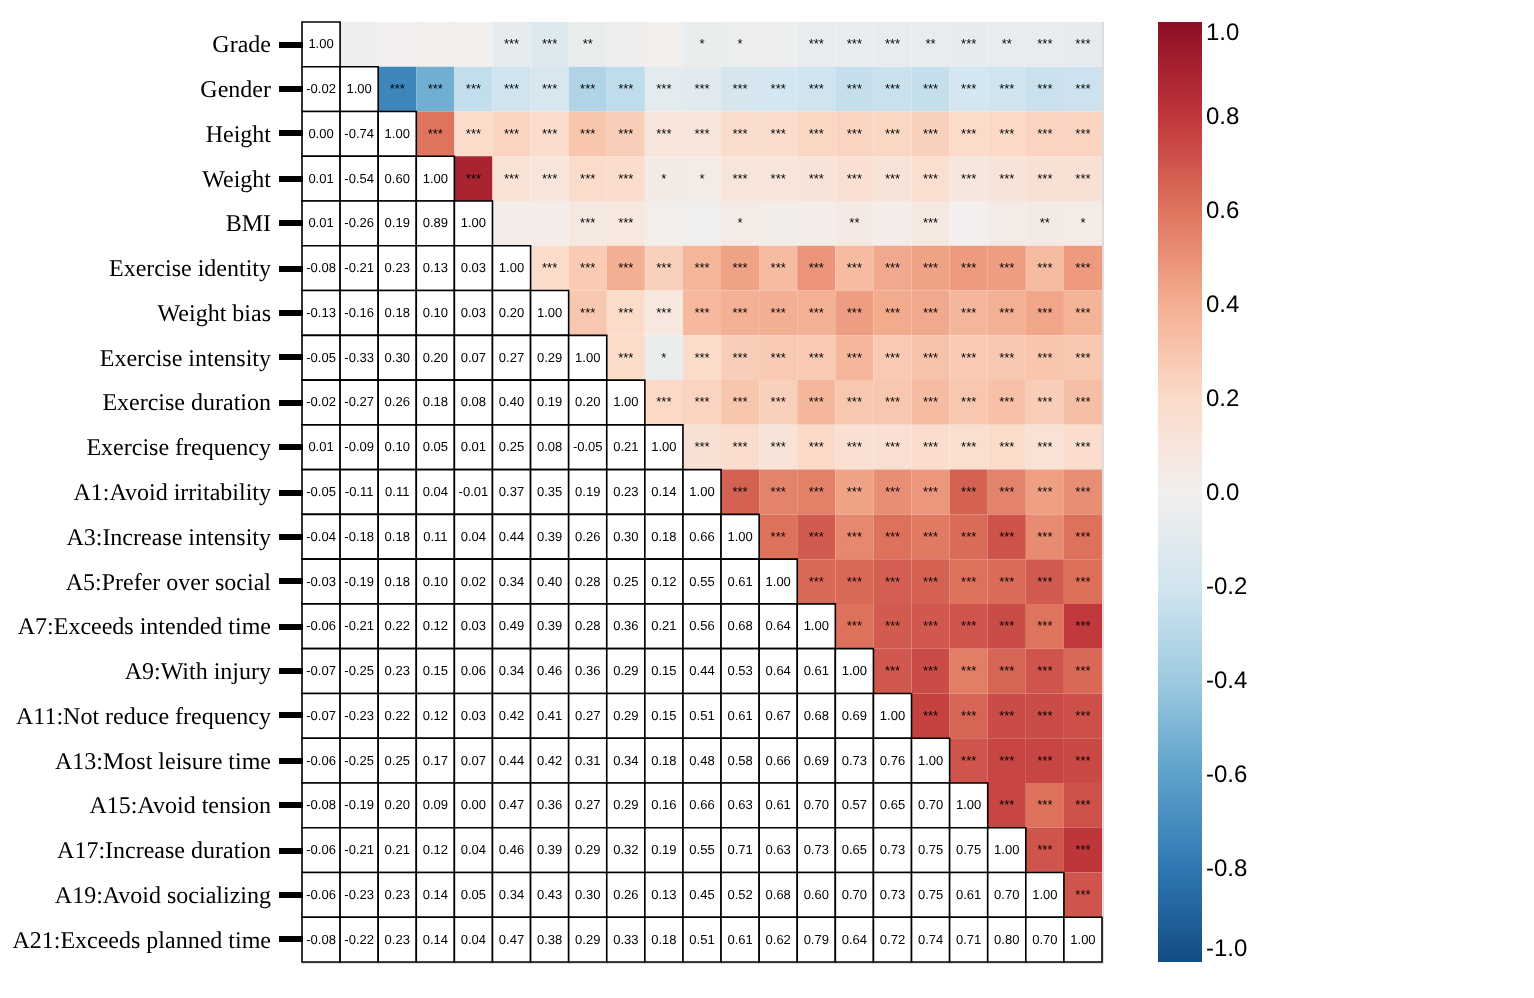  I want to click on y-tick-label: Exercise identity, so click(190, 268).